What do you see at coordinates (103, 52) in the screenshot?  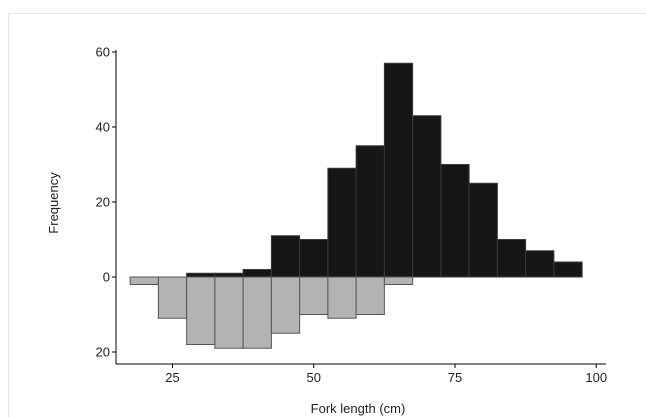 I see `y-tick-label-0: 60` at bounding box center [103, 52].